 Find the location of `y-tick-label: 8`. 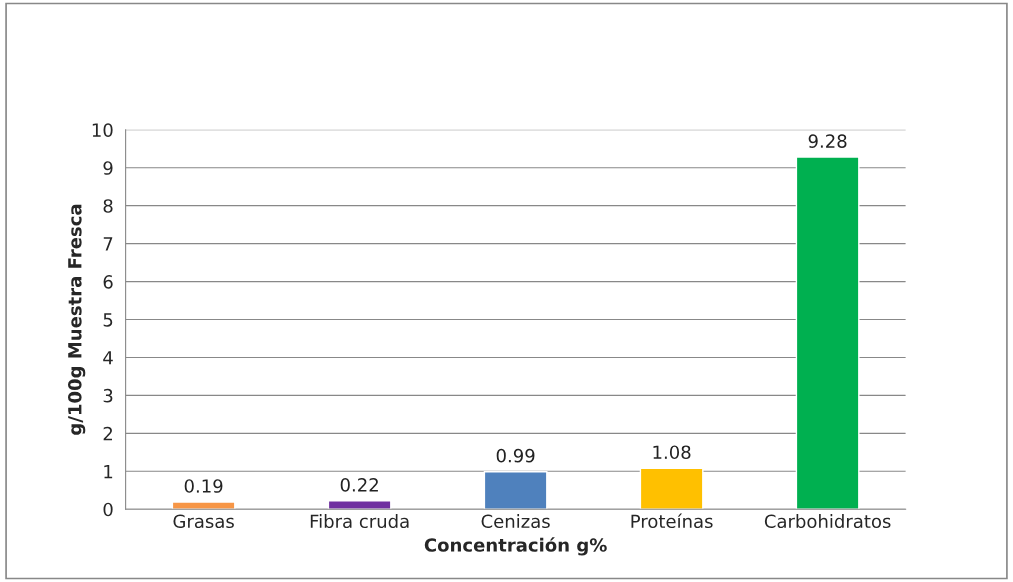

y-tick-label: 8 is located at coordinates (108, 206).